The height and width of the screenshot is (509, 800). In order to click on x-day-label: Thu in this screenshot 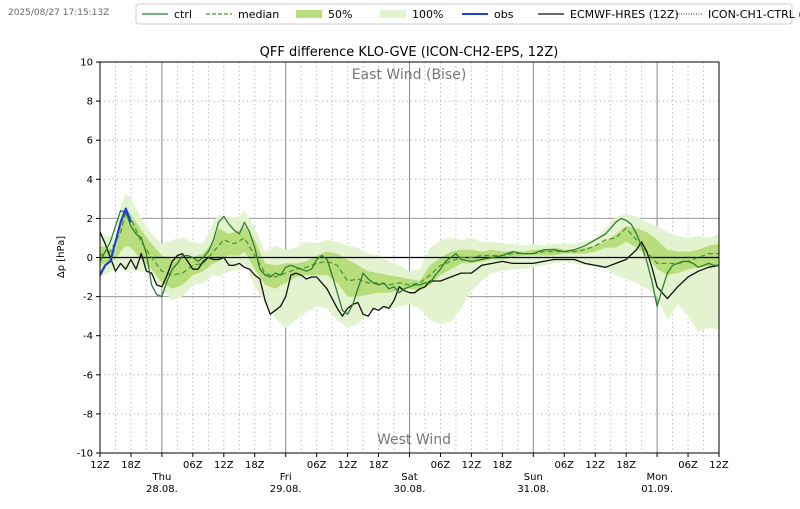, I will do `click(162, 477)`.